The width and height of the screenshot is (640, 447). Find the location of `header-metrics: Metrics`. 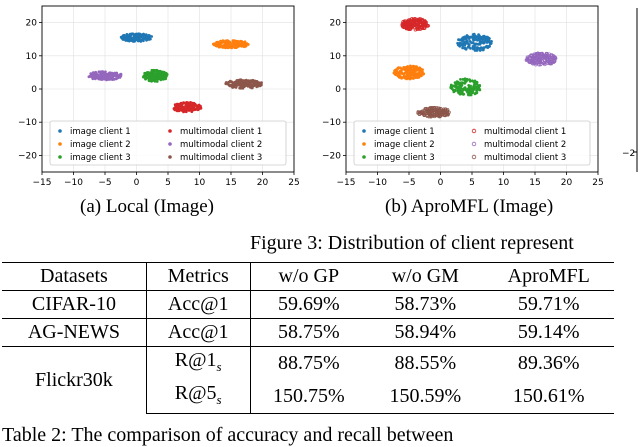

header-metrics: Metrics is located at coordinates (198, 276).